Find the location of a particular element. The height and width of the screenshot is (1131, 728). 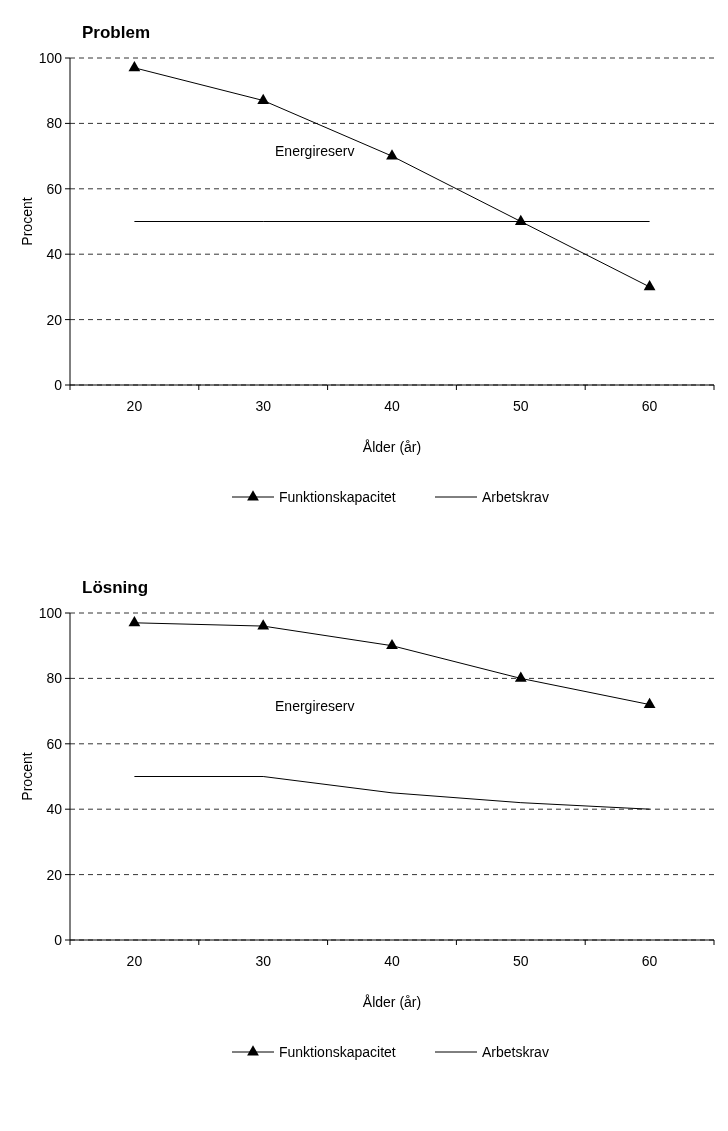

chart-title: Lösning is located at coordinates (115, 587).